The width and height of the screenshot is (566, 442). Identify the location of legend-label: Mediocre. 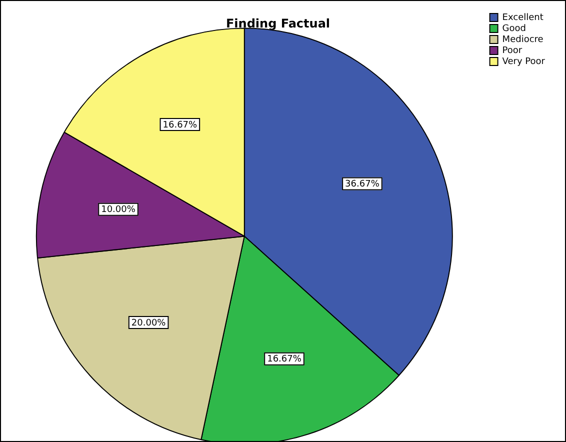
(523, 39).